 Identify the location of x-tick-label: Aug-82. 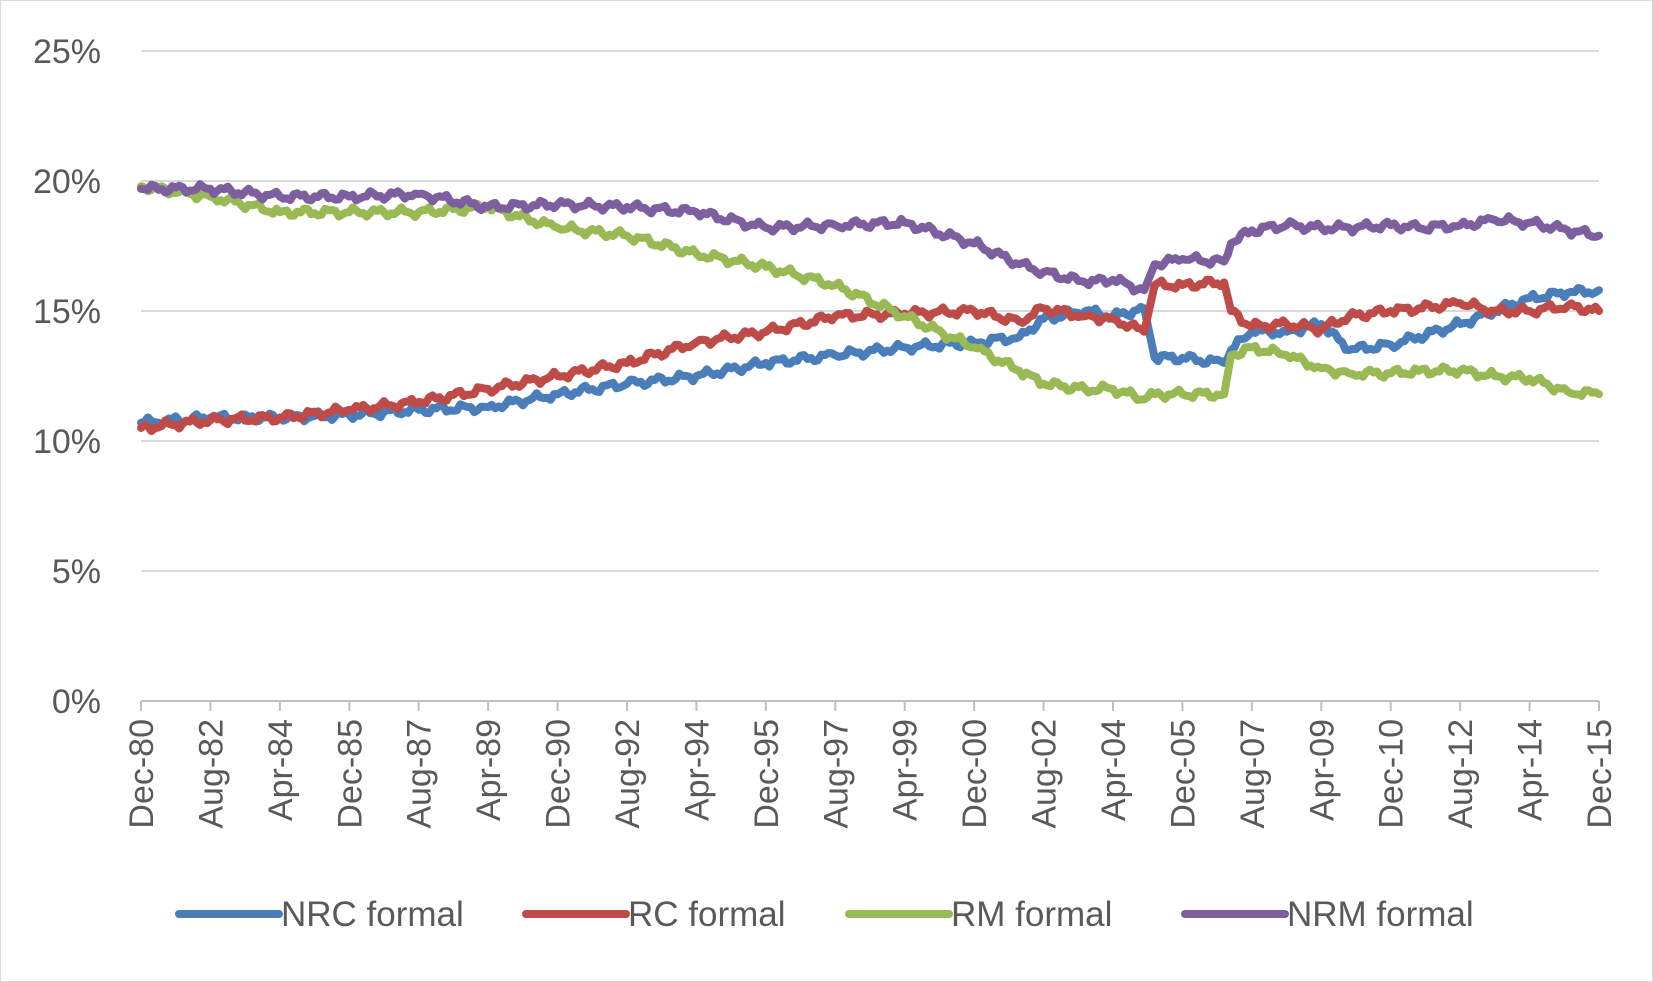
(211, 774).